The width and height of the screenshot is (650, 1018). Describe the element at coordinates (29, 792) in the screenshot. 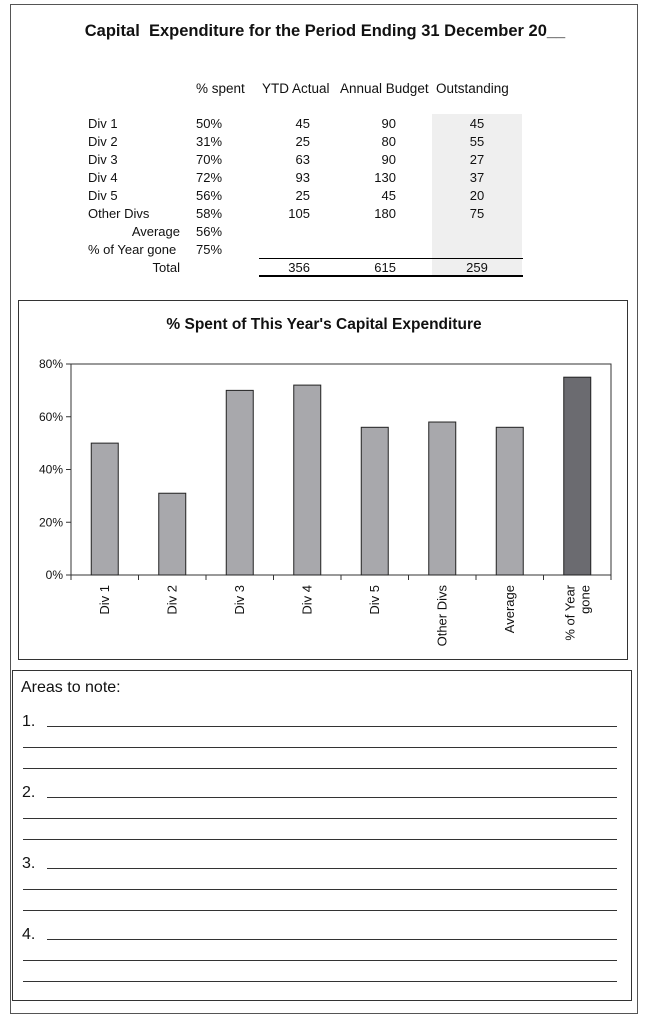

I see `note-number: 2.` at that location.